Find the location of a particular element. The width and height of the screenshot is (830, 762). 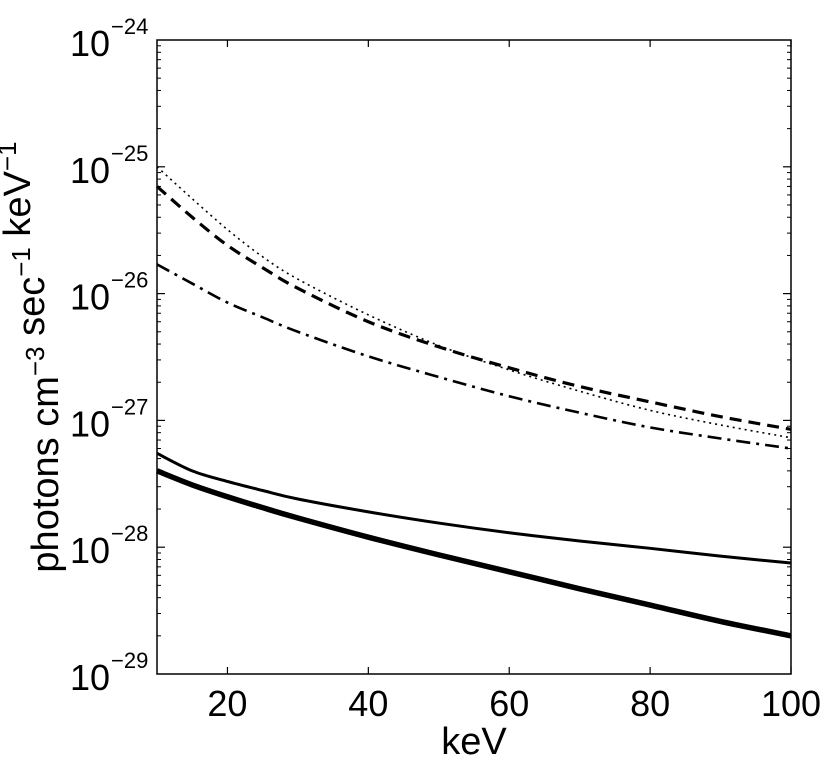

y-tick-label: 10 −24 is located at coordinates (109, 39).